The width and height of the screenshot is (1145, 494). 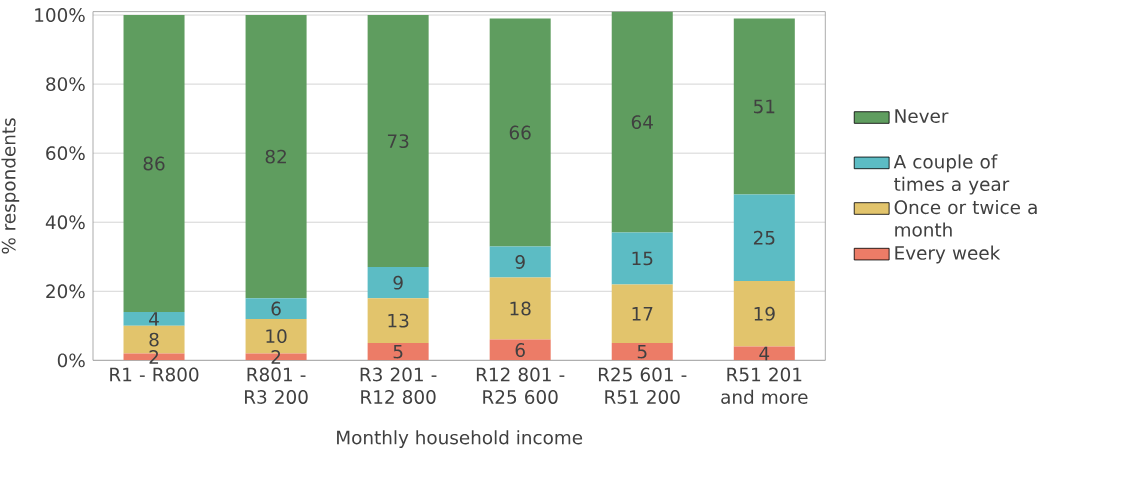 I want to click on data-label: 13, so click(x=398, y=320).